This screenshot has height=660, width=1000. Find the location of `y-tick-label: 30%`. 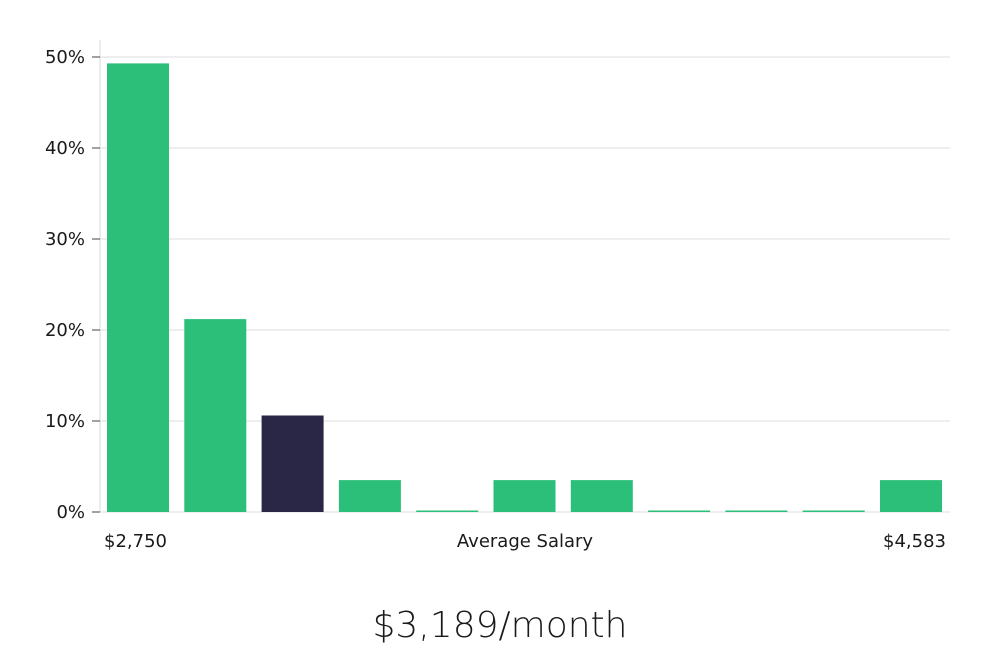

y-tick-label: 30% is located at coordinates (65, 239).